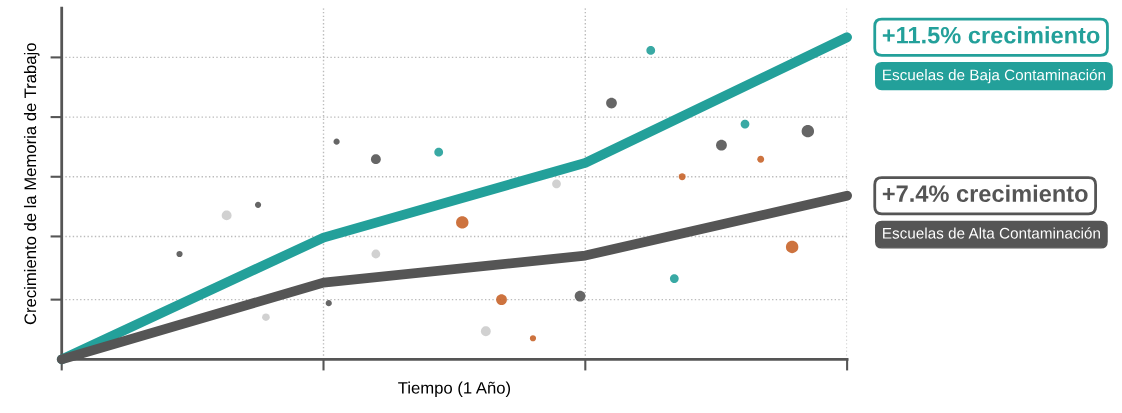 The width and height of the screenshot is (1122, 413). I want to click on text: Escuelas de Alta Contaminación, so click(991, 233).